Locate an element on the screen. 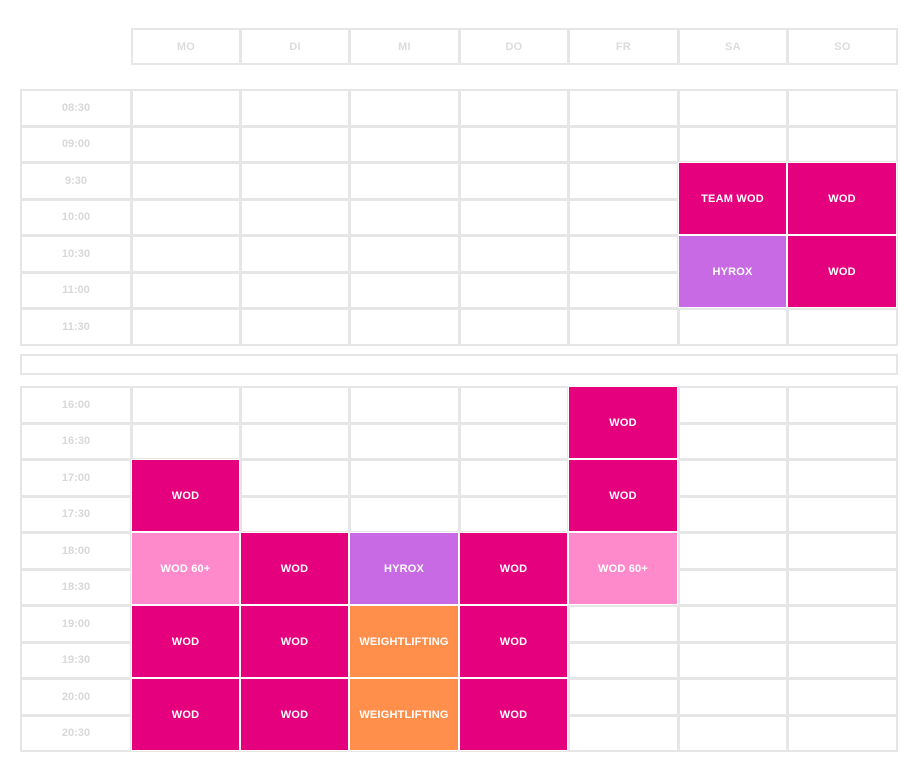 The image size is (917, 779). time-label: 09:00 is located at coordinates (76, 144).